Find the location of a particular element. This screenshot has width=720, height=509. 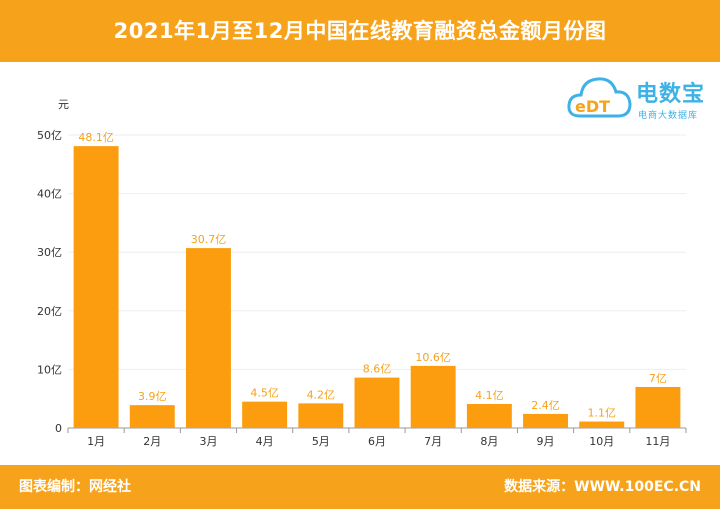

x-tick-label: 2月 is located at coordinates (152, 441).